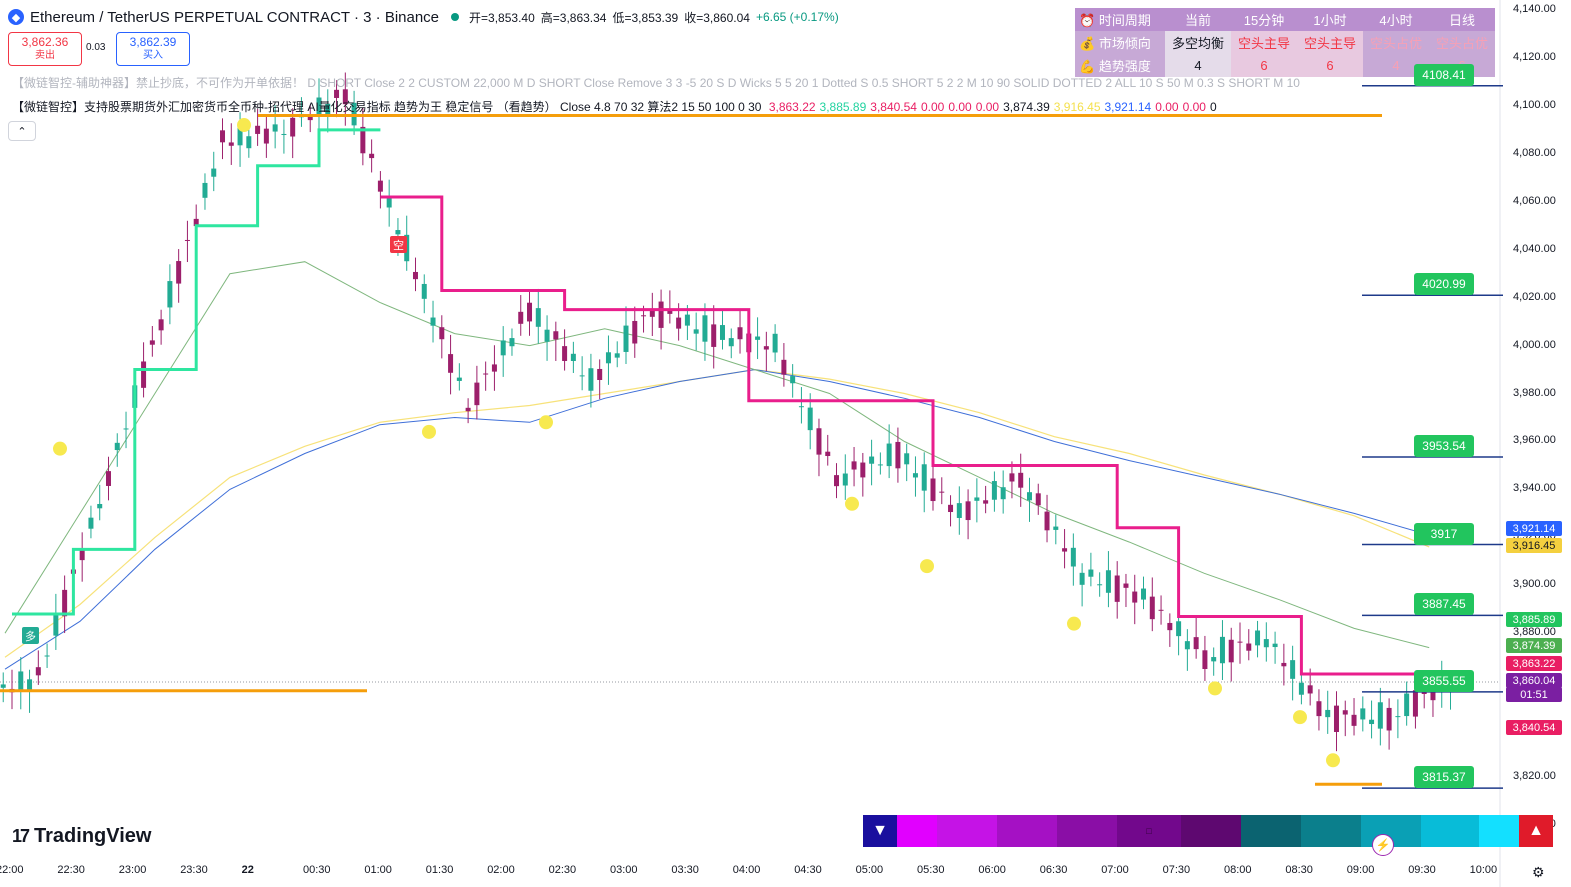 The image size is (1571, 887). What do you see at coordinates (1264, 19) in the screenshot?
I see `table-cell: 15分钟` at bounding box center [1264, 19].